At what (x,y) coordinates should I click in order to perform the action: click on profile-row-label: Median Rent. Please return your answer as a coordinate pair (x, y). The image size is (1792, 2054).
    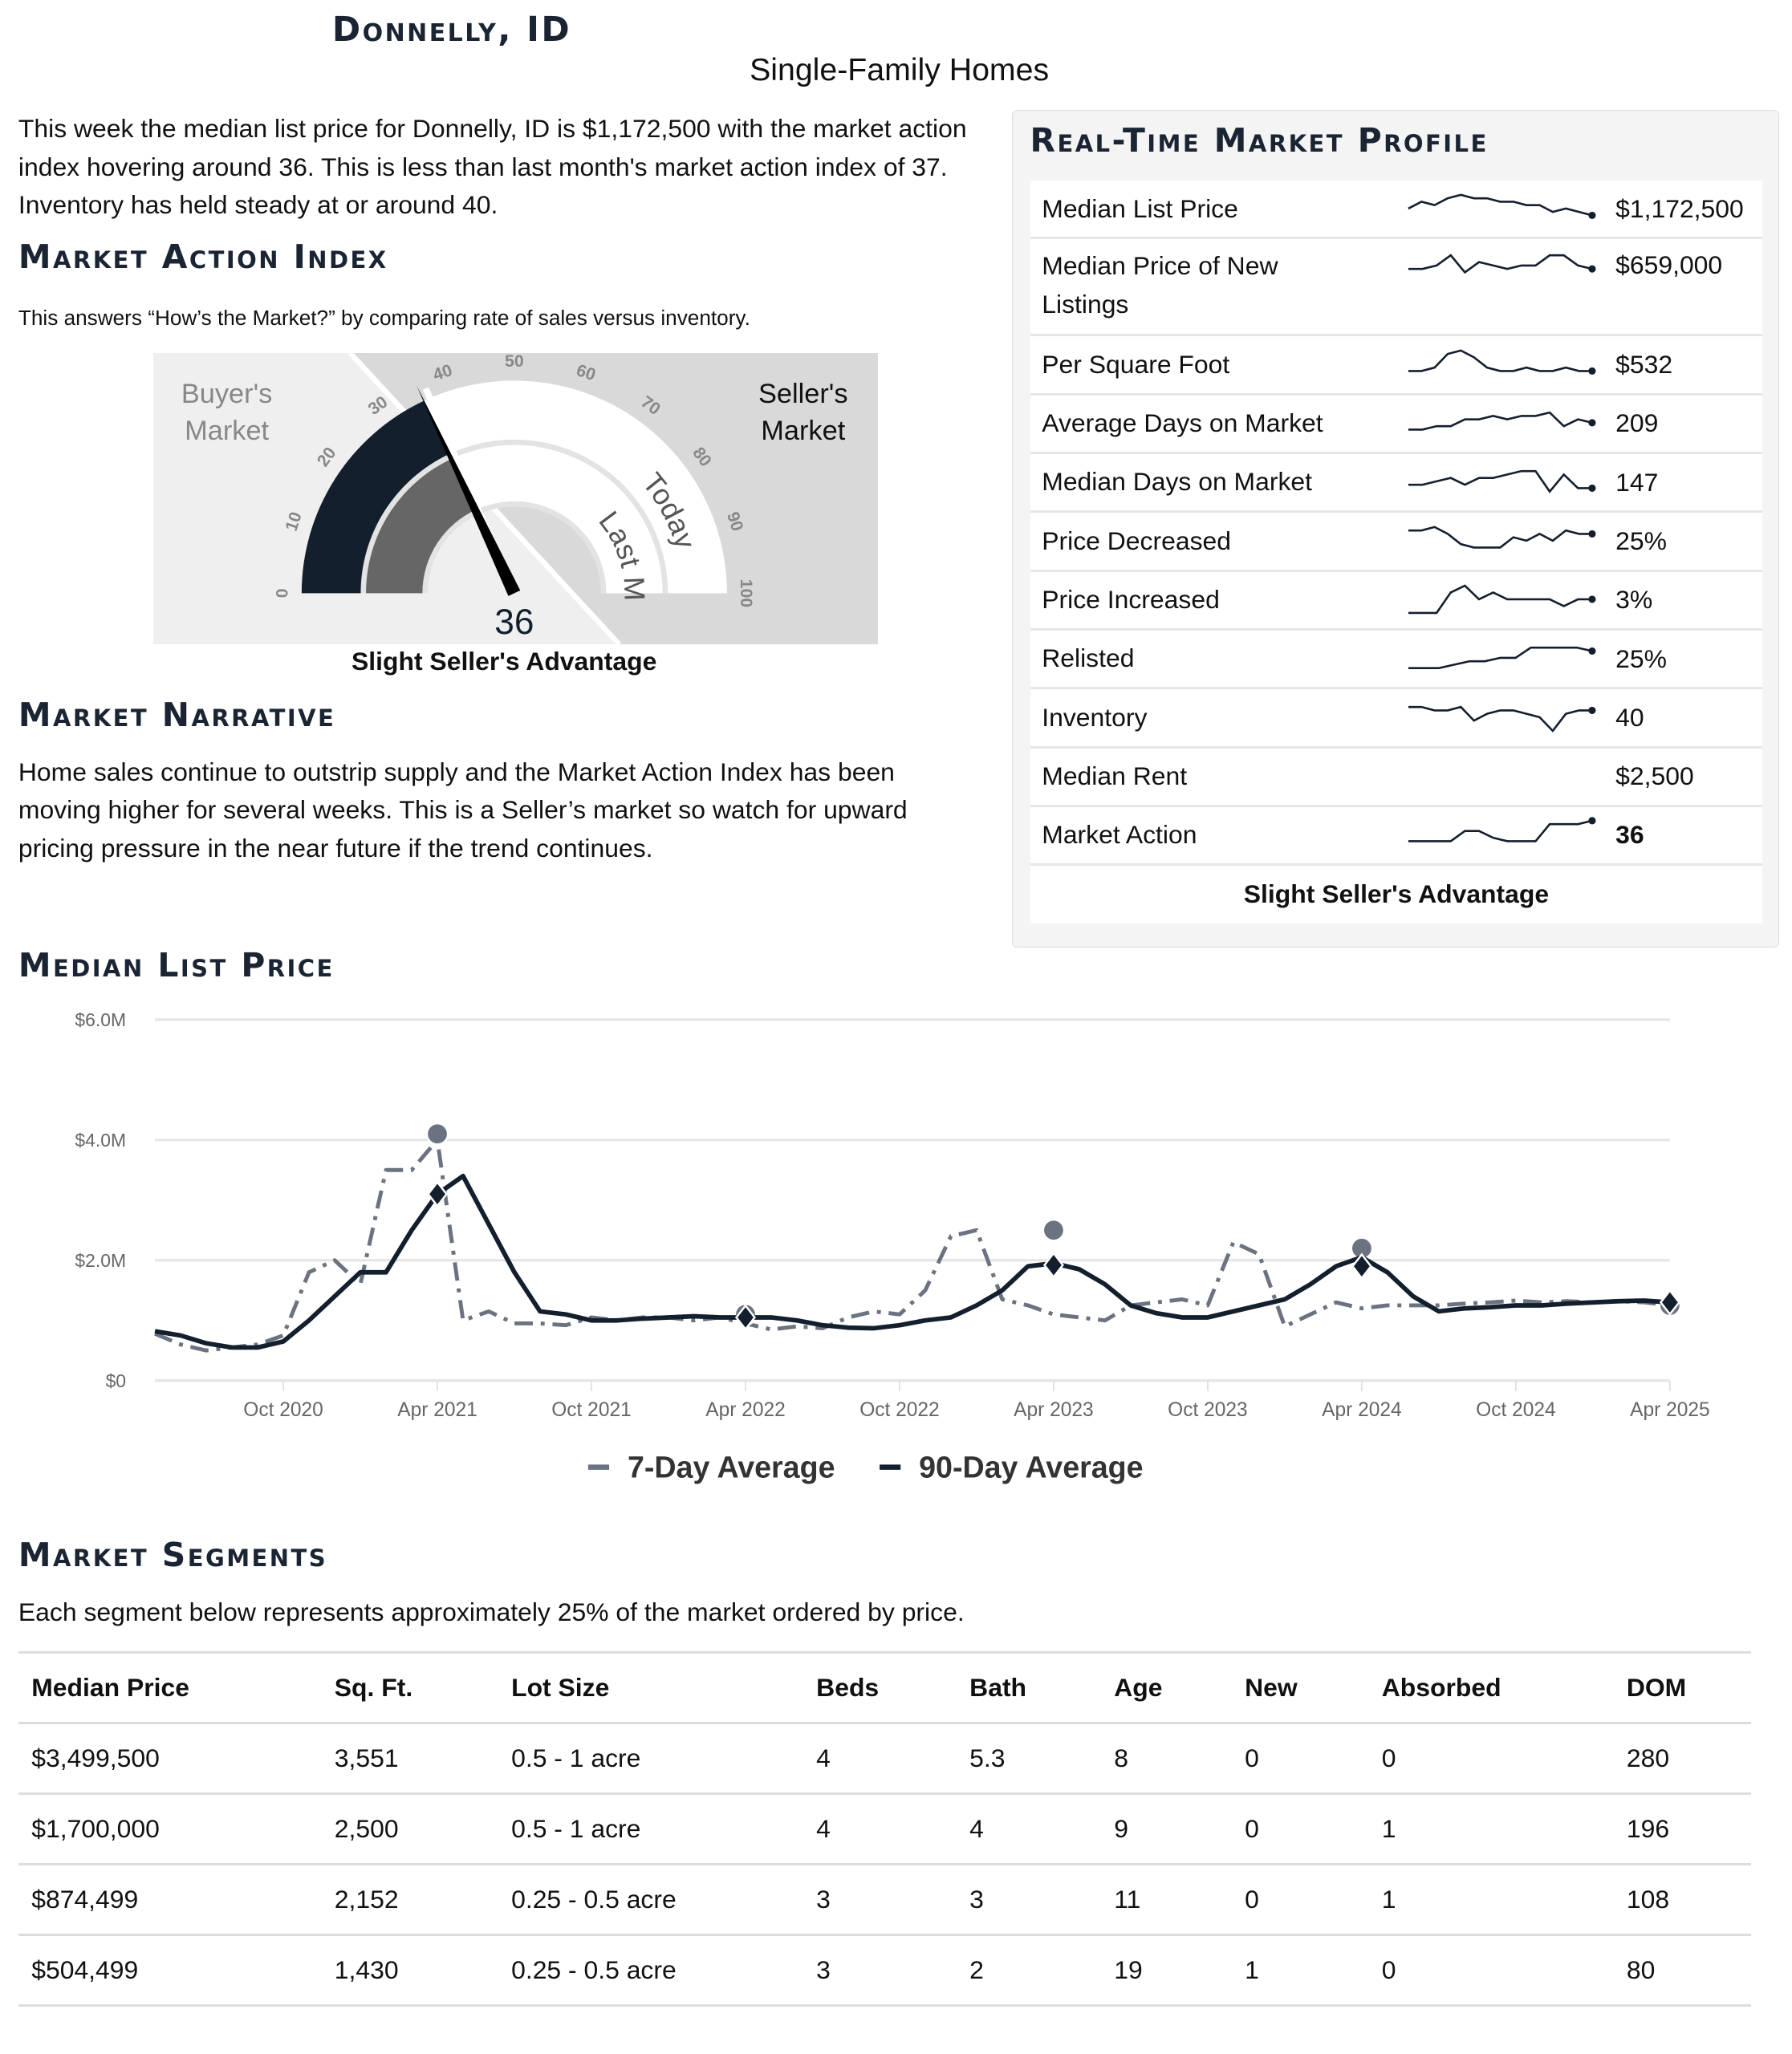
    Looking at the image, I should click on (1115, 776).